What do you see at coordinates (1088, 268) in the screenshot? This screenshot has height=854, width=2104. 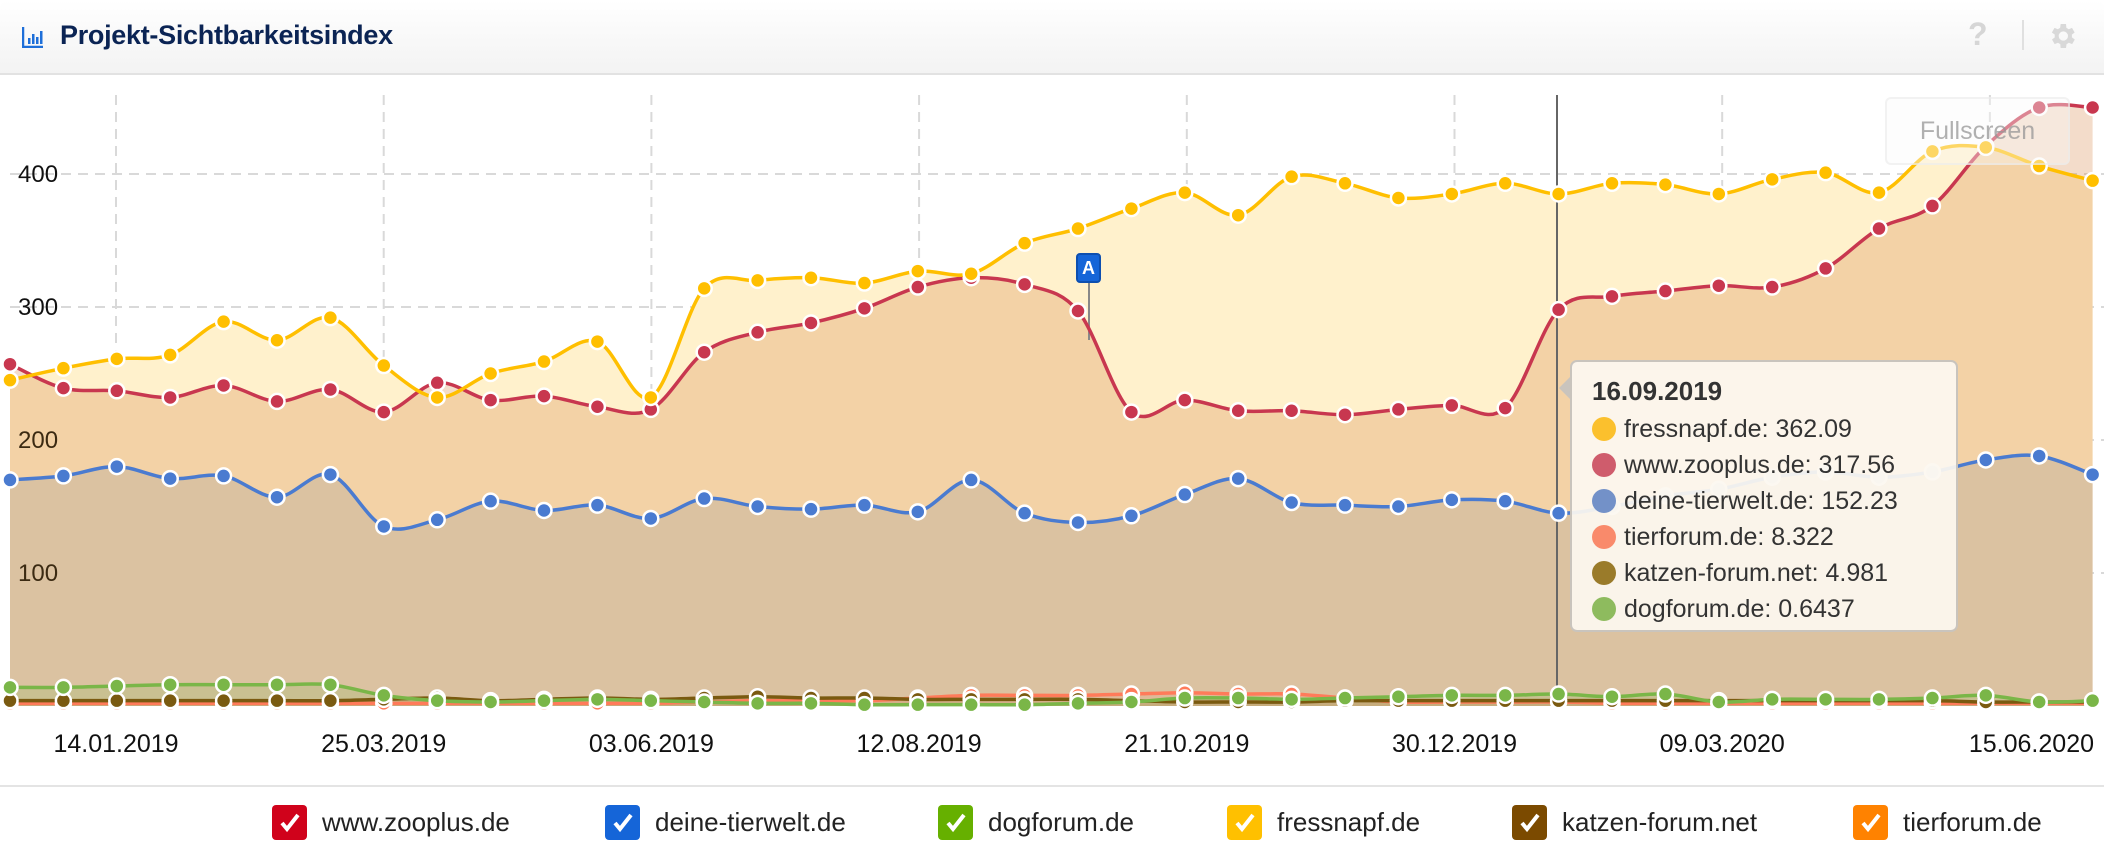 I see `annotation-flag: A` at bounding box center [1088, 268].